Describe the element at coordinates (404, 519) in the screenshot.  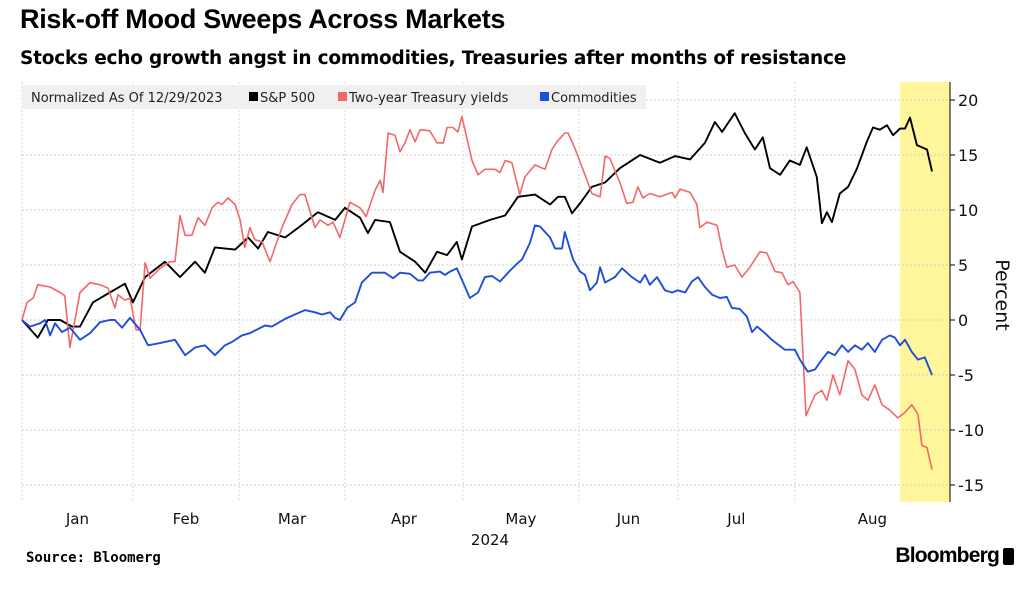
I see `x-tick-label: Apr` at that location.